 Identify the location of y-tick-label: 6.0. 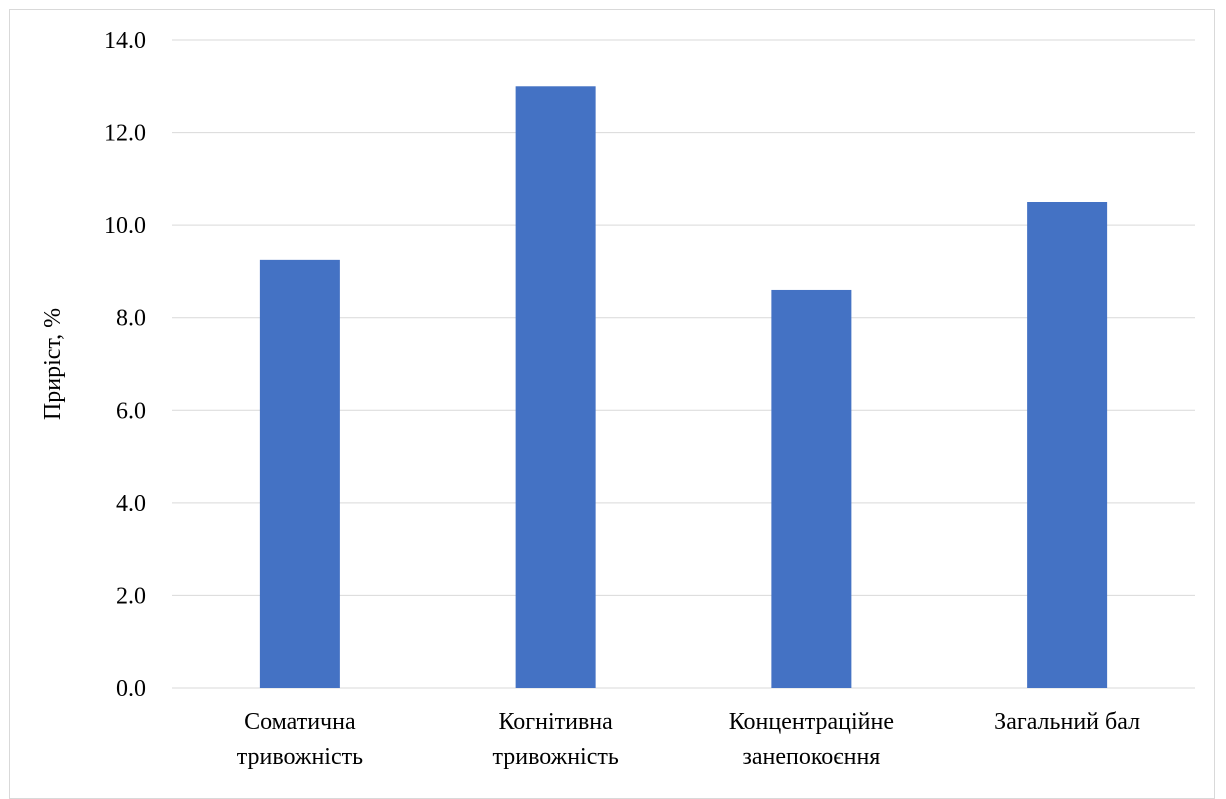
(131, 411).